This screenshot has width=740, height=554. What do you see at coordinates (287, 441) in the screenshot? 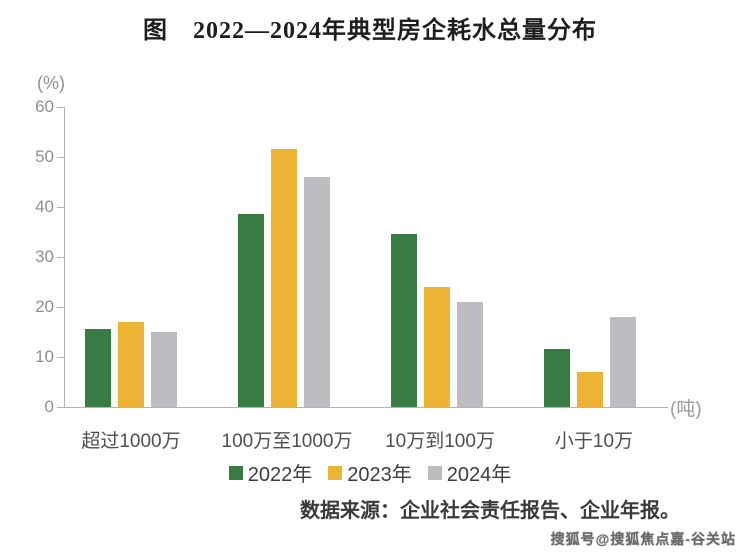
I see `x-category-label: 100万至1000万` at bounding box center [287, 441].